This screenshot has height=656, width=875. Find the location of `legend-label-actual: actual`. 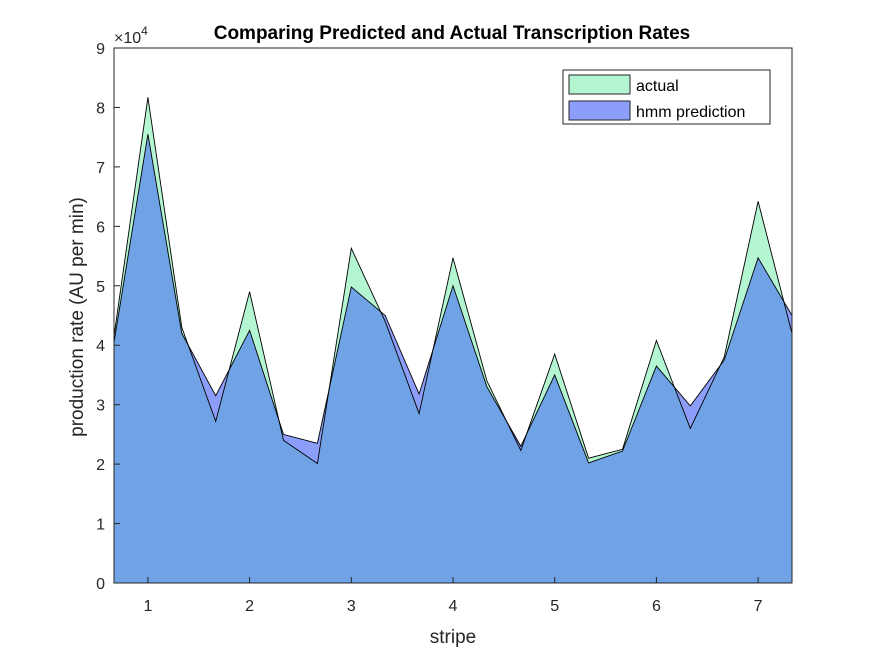

legend-label-actual: actual is located at coordinates (657, 86).